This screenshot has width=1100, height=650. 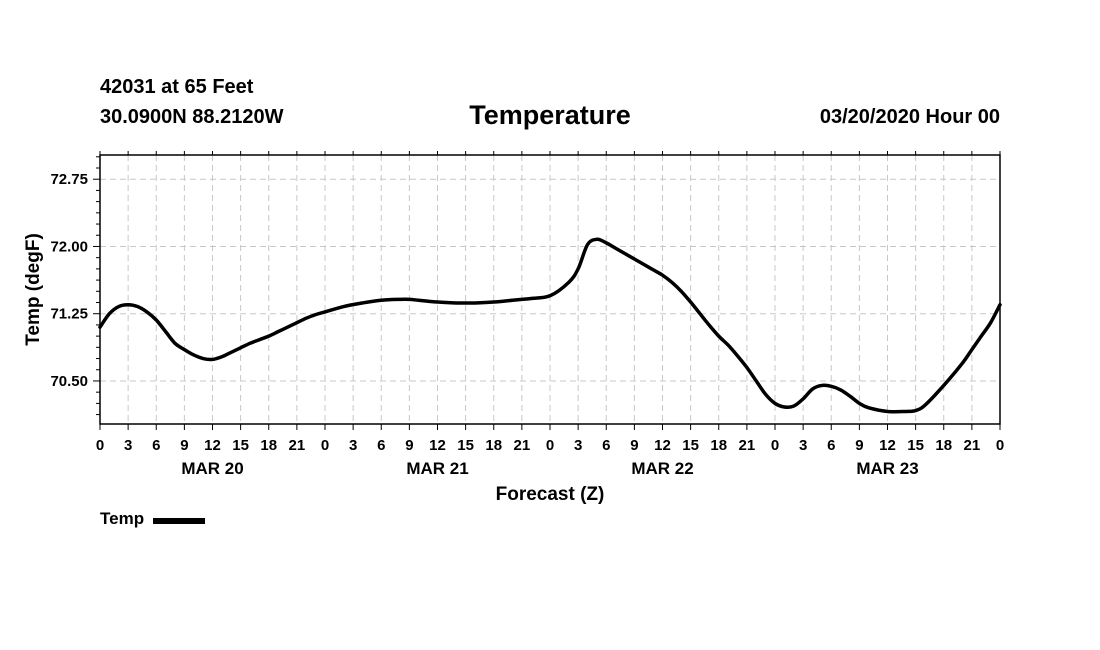 I want to click on legend-swatch, so click(x=179, y=520).